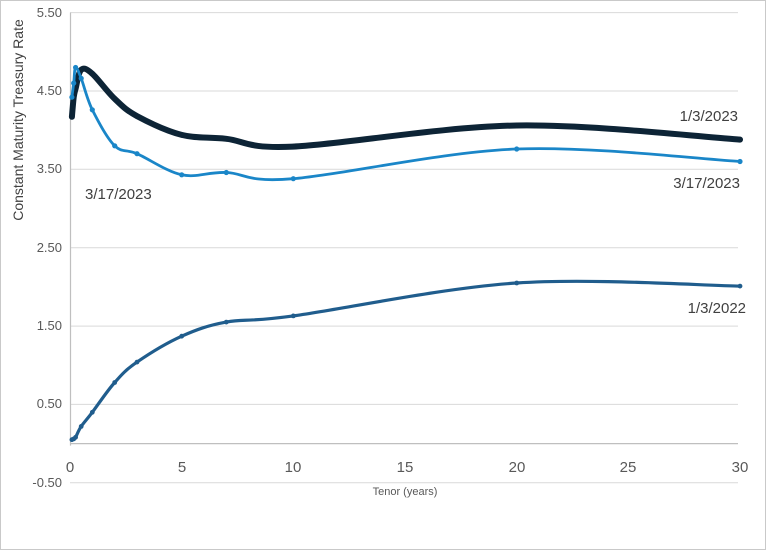  What do you see at coordinates (182, 467) in the screenshot?
I see `x-tick-label: 5` at bounding box center [182, 467].